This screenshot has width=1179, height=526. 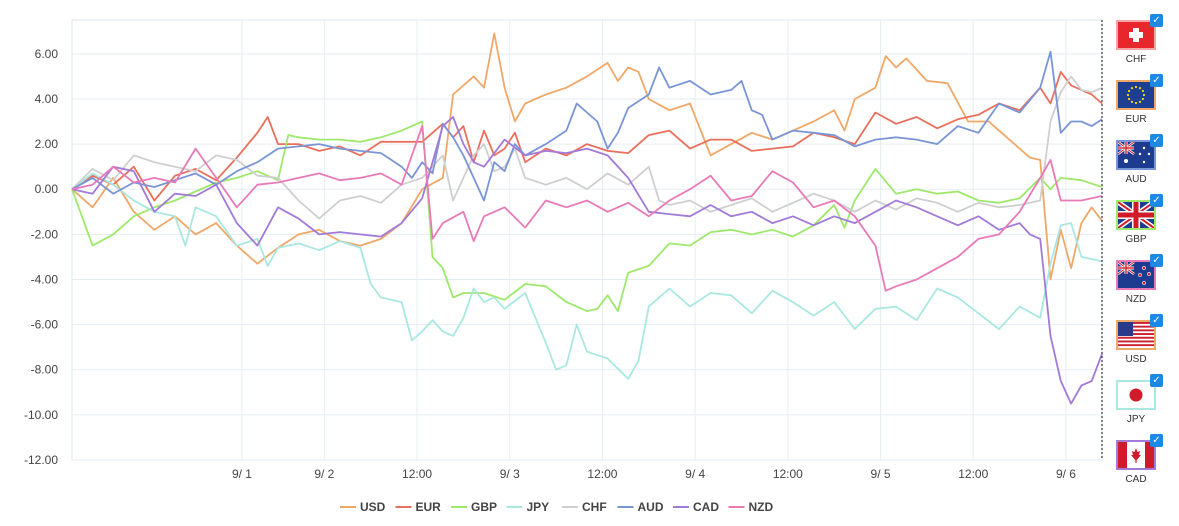 I want to click on currency-sidebar: ✓ CHF ✓ EUR ✓ AUD ✓ GBP ✓ NZD ✓ USD ✓ JPY ✓ CAD, so click(x=1138, y=254).